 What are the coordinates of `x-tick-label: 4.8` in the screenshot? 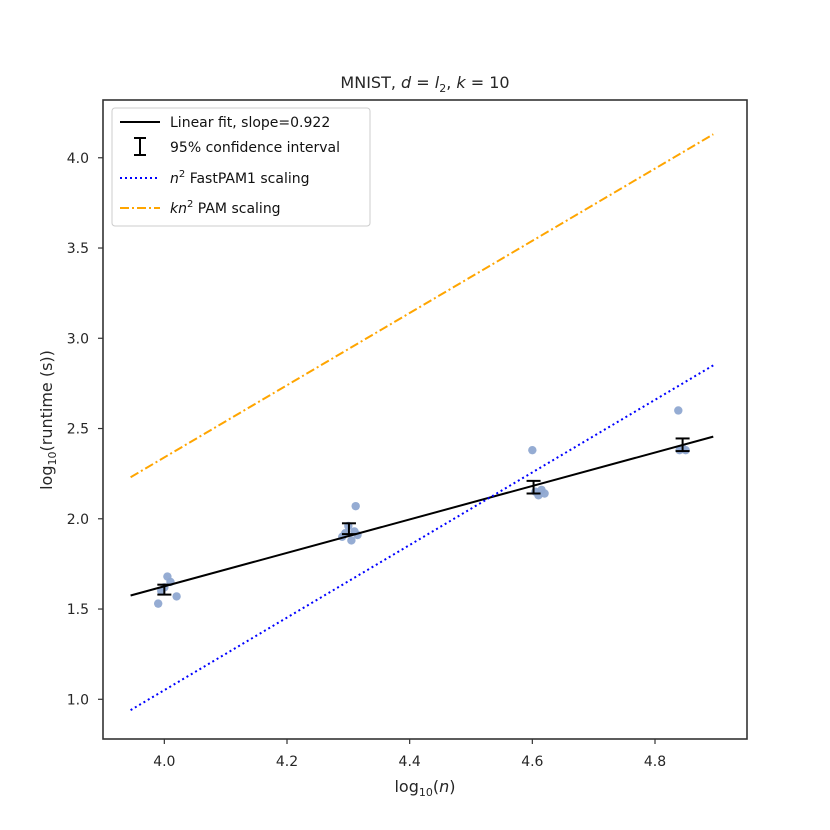 It's located at (655, 762).